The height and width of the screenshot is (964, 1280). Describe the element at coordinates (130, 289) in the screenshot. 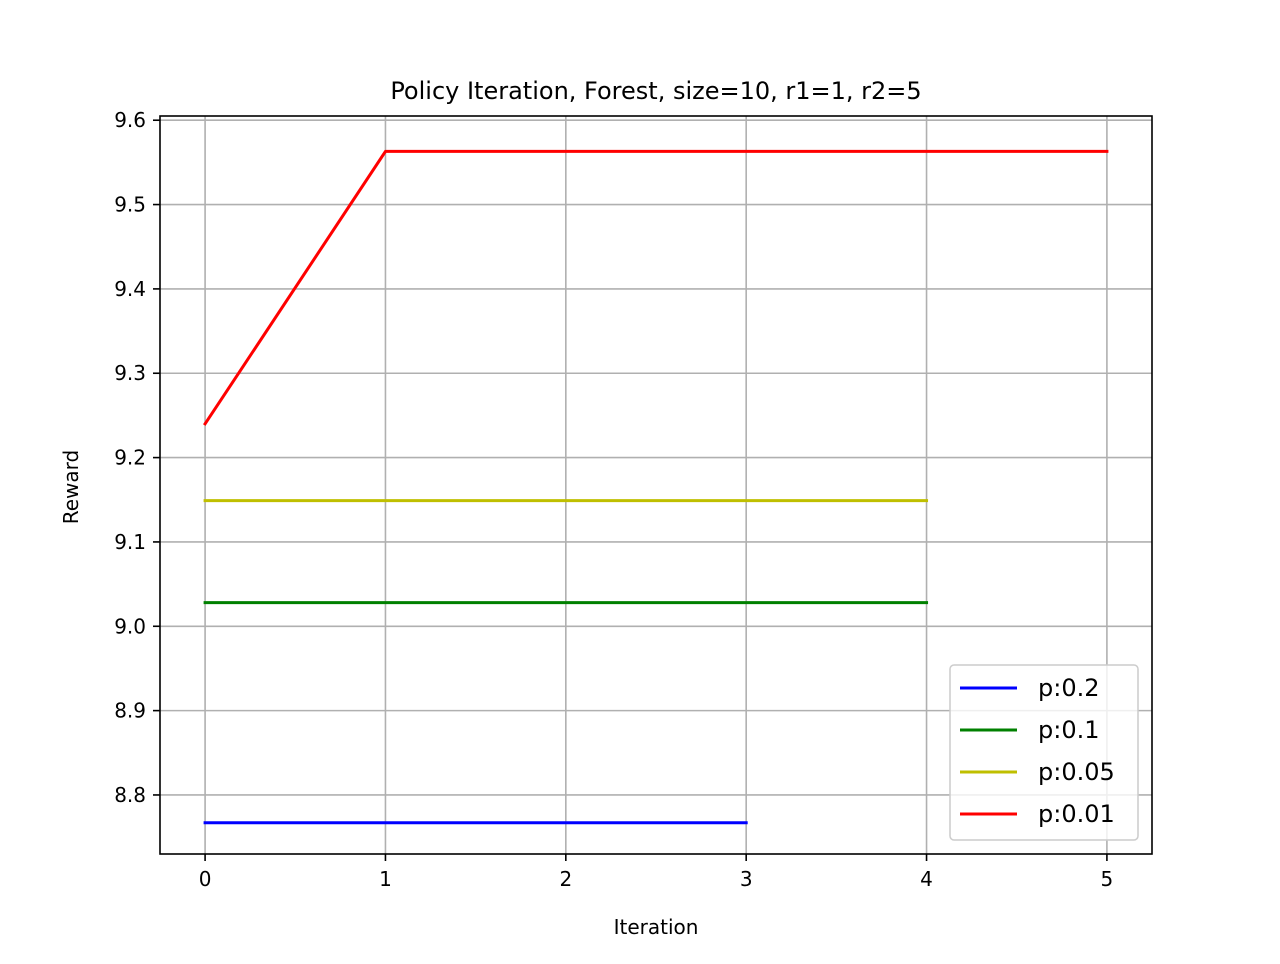

I see `y-tick-label: 9.4` at that location.